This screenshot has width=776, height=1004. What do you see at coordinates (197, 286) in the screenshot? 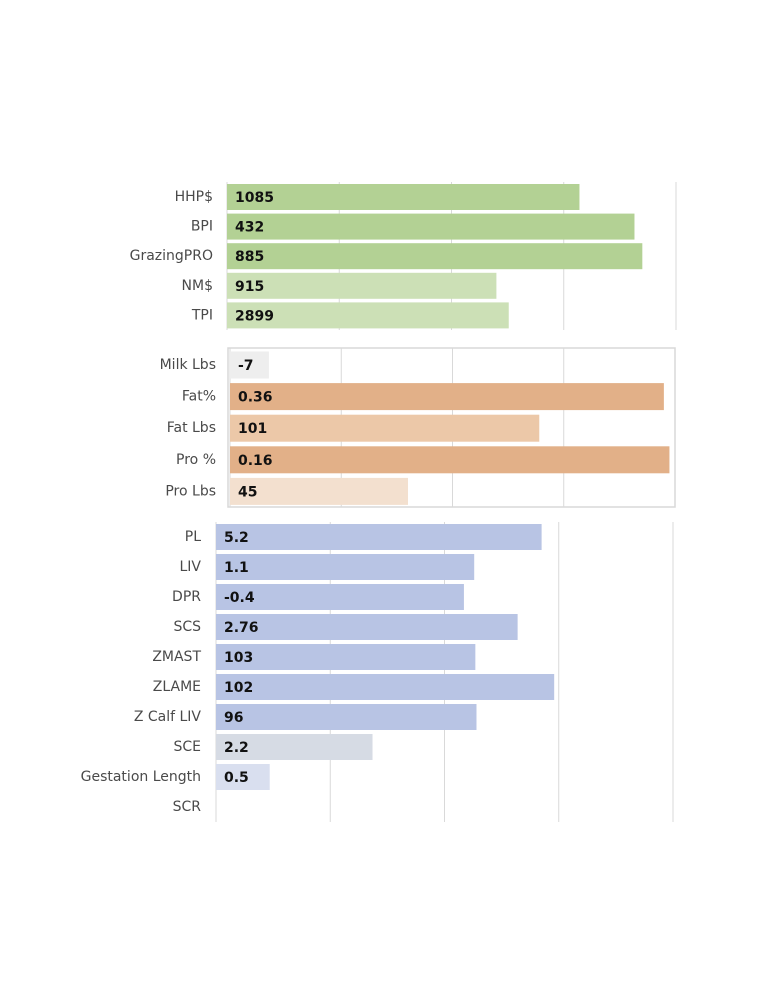
I see `category-label: NM$` at bounding box center [197, 286].